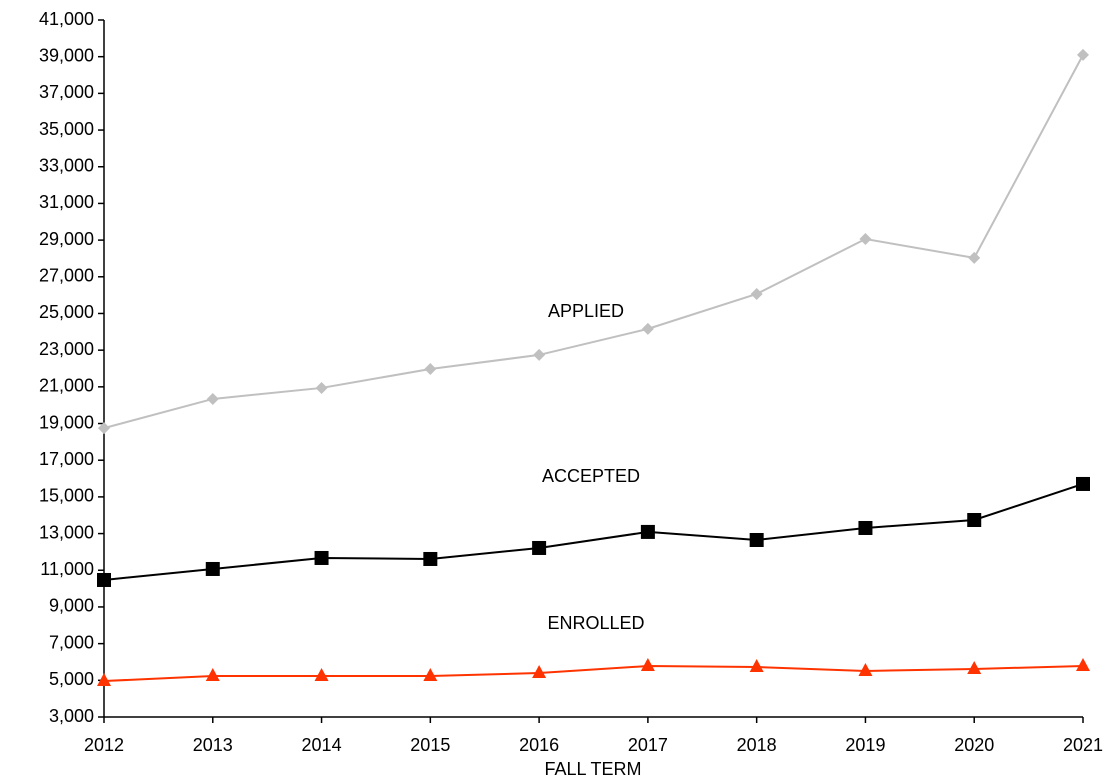 Image resolution: width=1113 pixels, height=784 pixels. I want to click on x-tick-label: 2017, so click(648, 745).